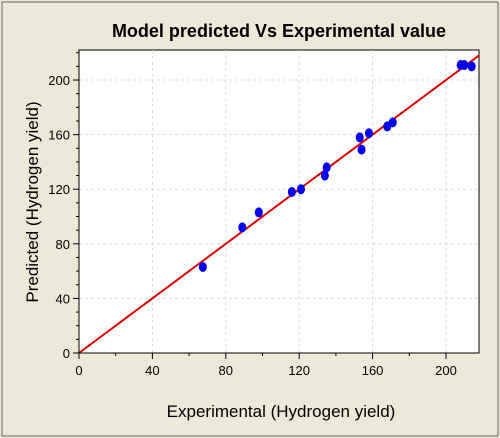 The width and height of the screenshot is (500, 438). I want to click on y-tick-label: 160, so click(59, 135).